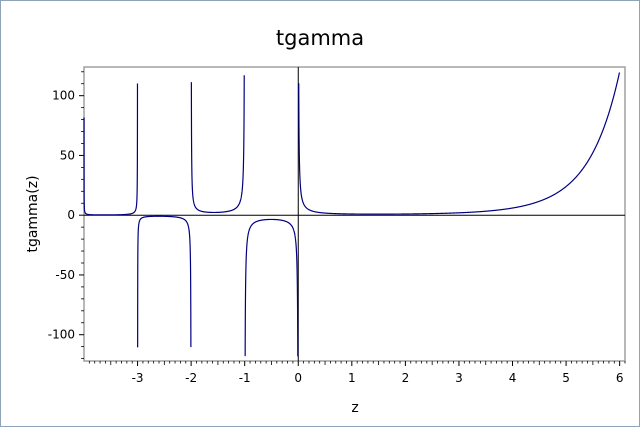 This screenshot has height=427, width=640. I want to click on y-tick-label: 100, so click(63, 96).